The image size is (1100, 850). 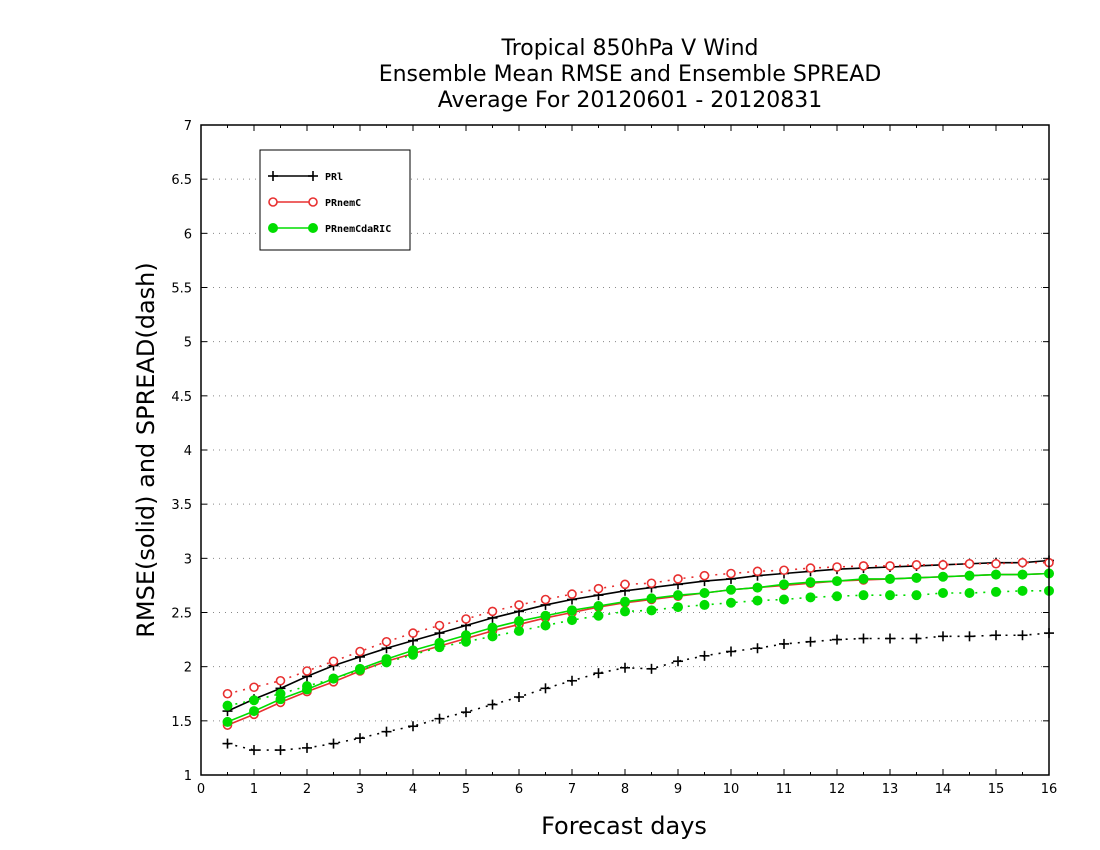 I want to click on y-tick-label: 2, so click(x=188, y=668).